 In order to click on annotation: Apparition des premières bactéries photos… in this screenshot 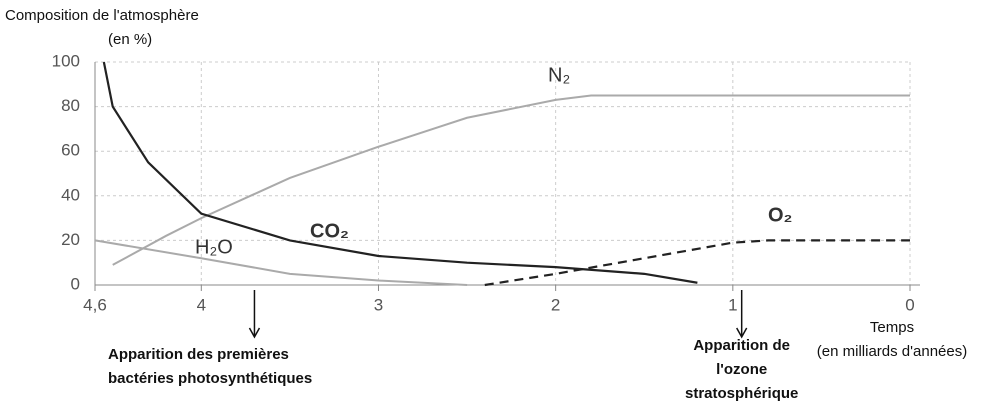, I will do `click(210, 366)`.